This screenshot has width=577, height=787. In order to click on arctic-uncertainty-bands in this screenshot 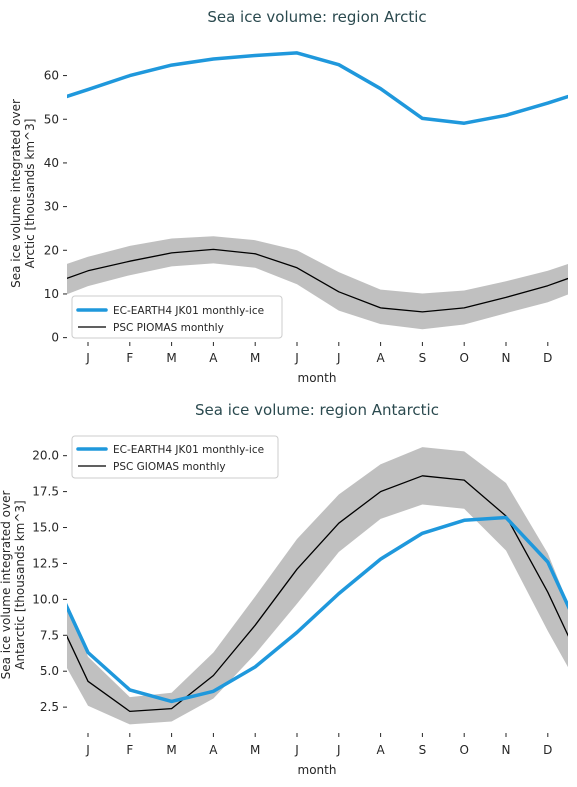, I will do `click(317, 283)`.